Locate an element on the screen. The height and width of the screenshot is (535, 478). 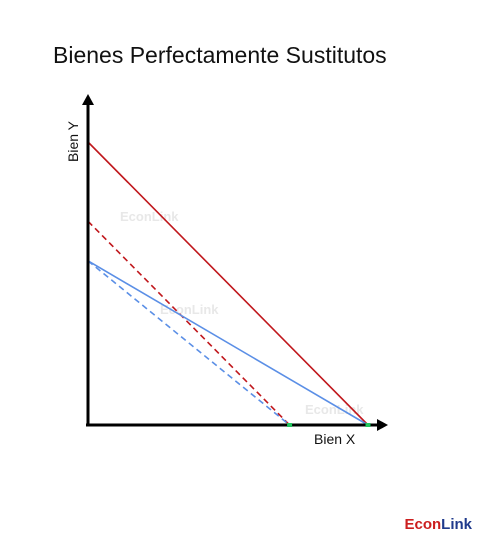
x-intercept-new-marker is located at coordinates (290, 425).